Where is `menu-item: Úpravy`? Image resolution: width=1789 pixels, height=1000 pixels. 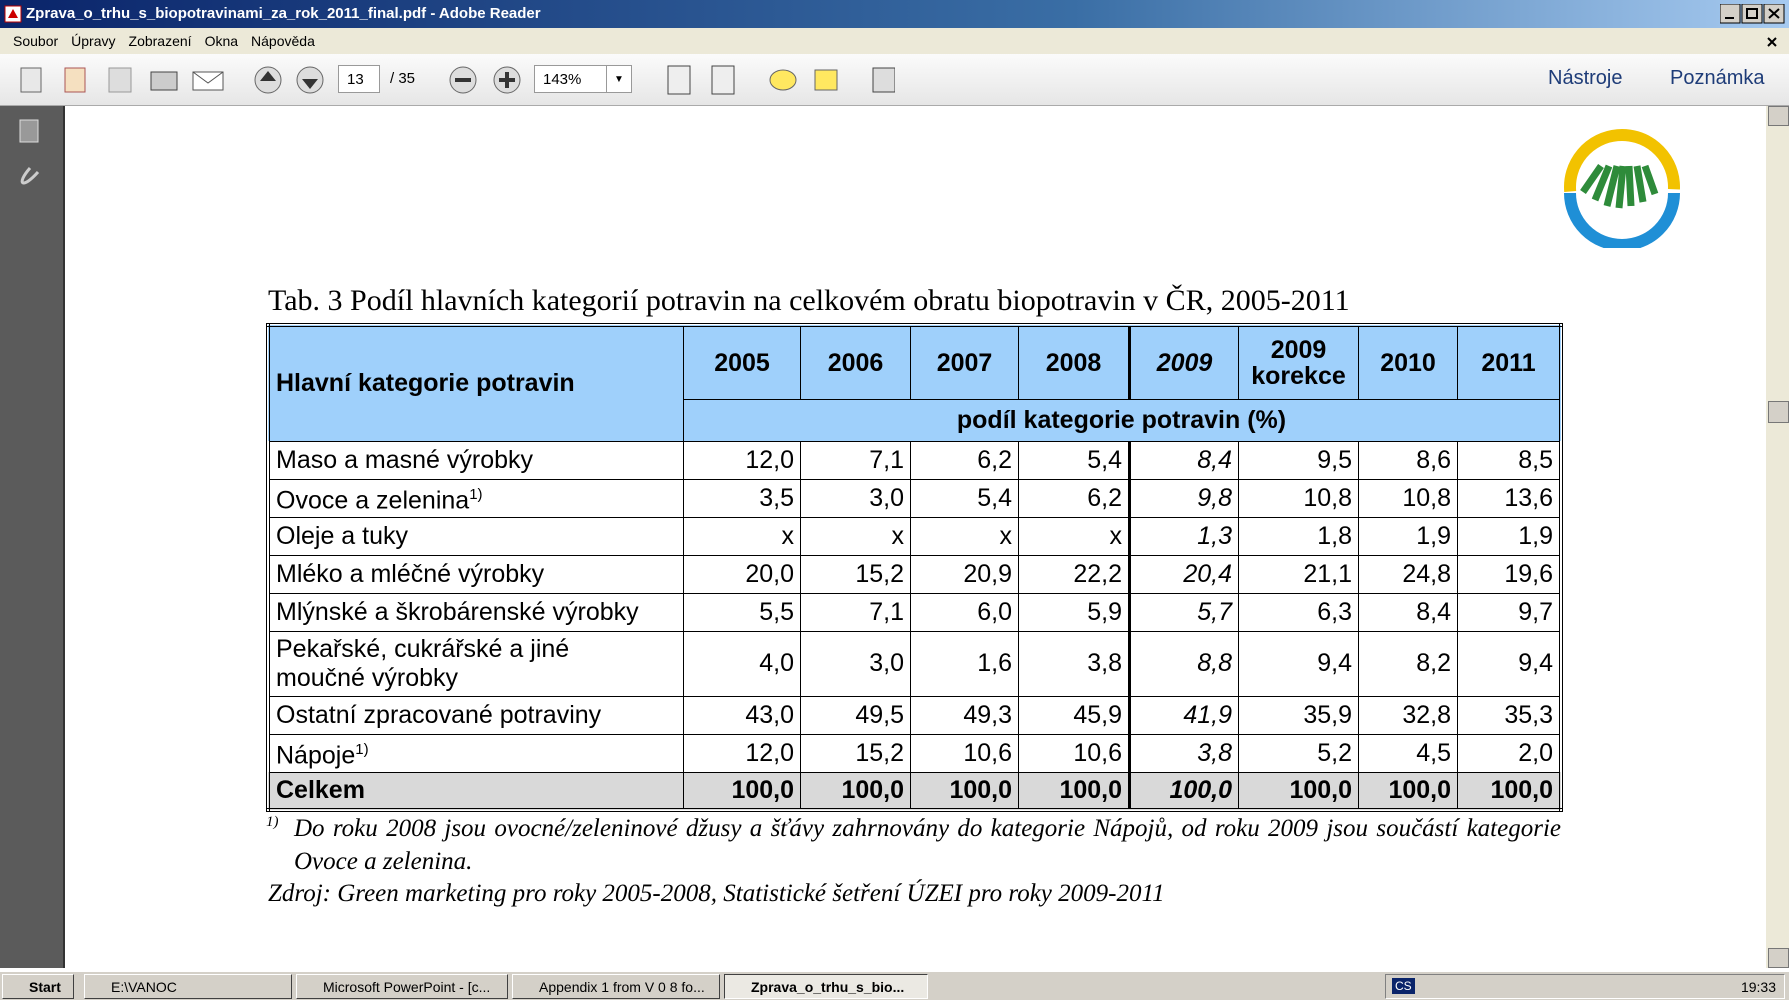 menu-item: Úpravy is located at coordinates (93, 41).